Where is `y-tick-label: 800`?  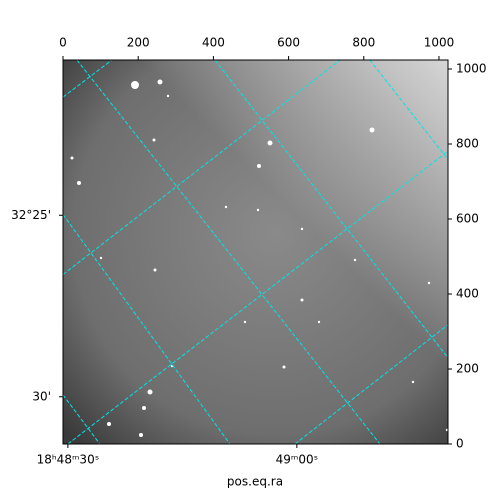
y-tick-label: 800 is located at coordinates (467, 144).